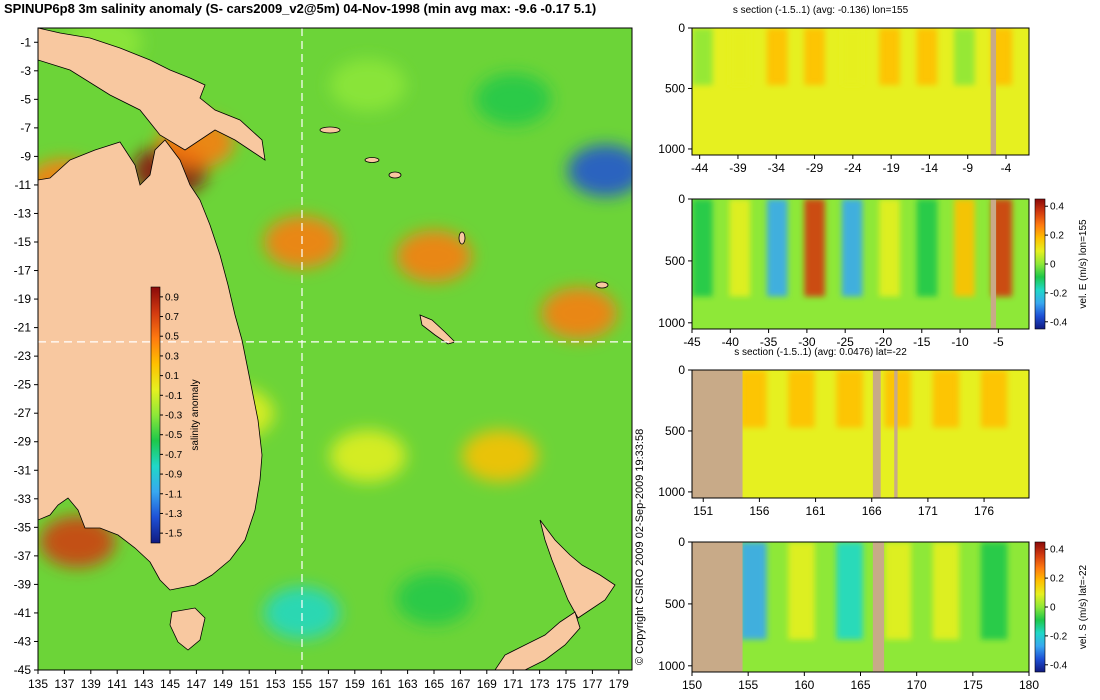  What do you see at coordinates (174, 475) in the screenshot?
I see `map-colorbar-tick-label: -0.9` at bounding box center [174, 475].